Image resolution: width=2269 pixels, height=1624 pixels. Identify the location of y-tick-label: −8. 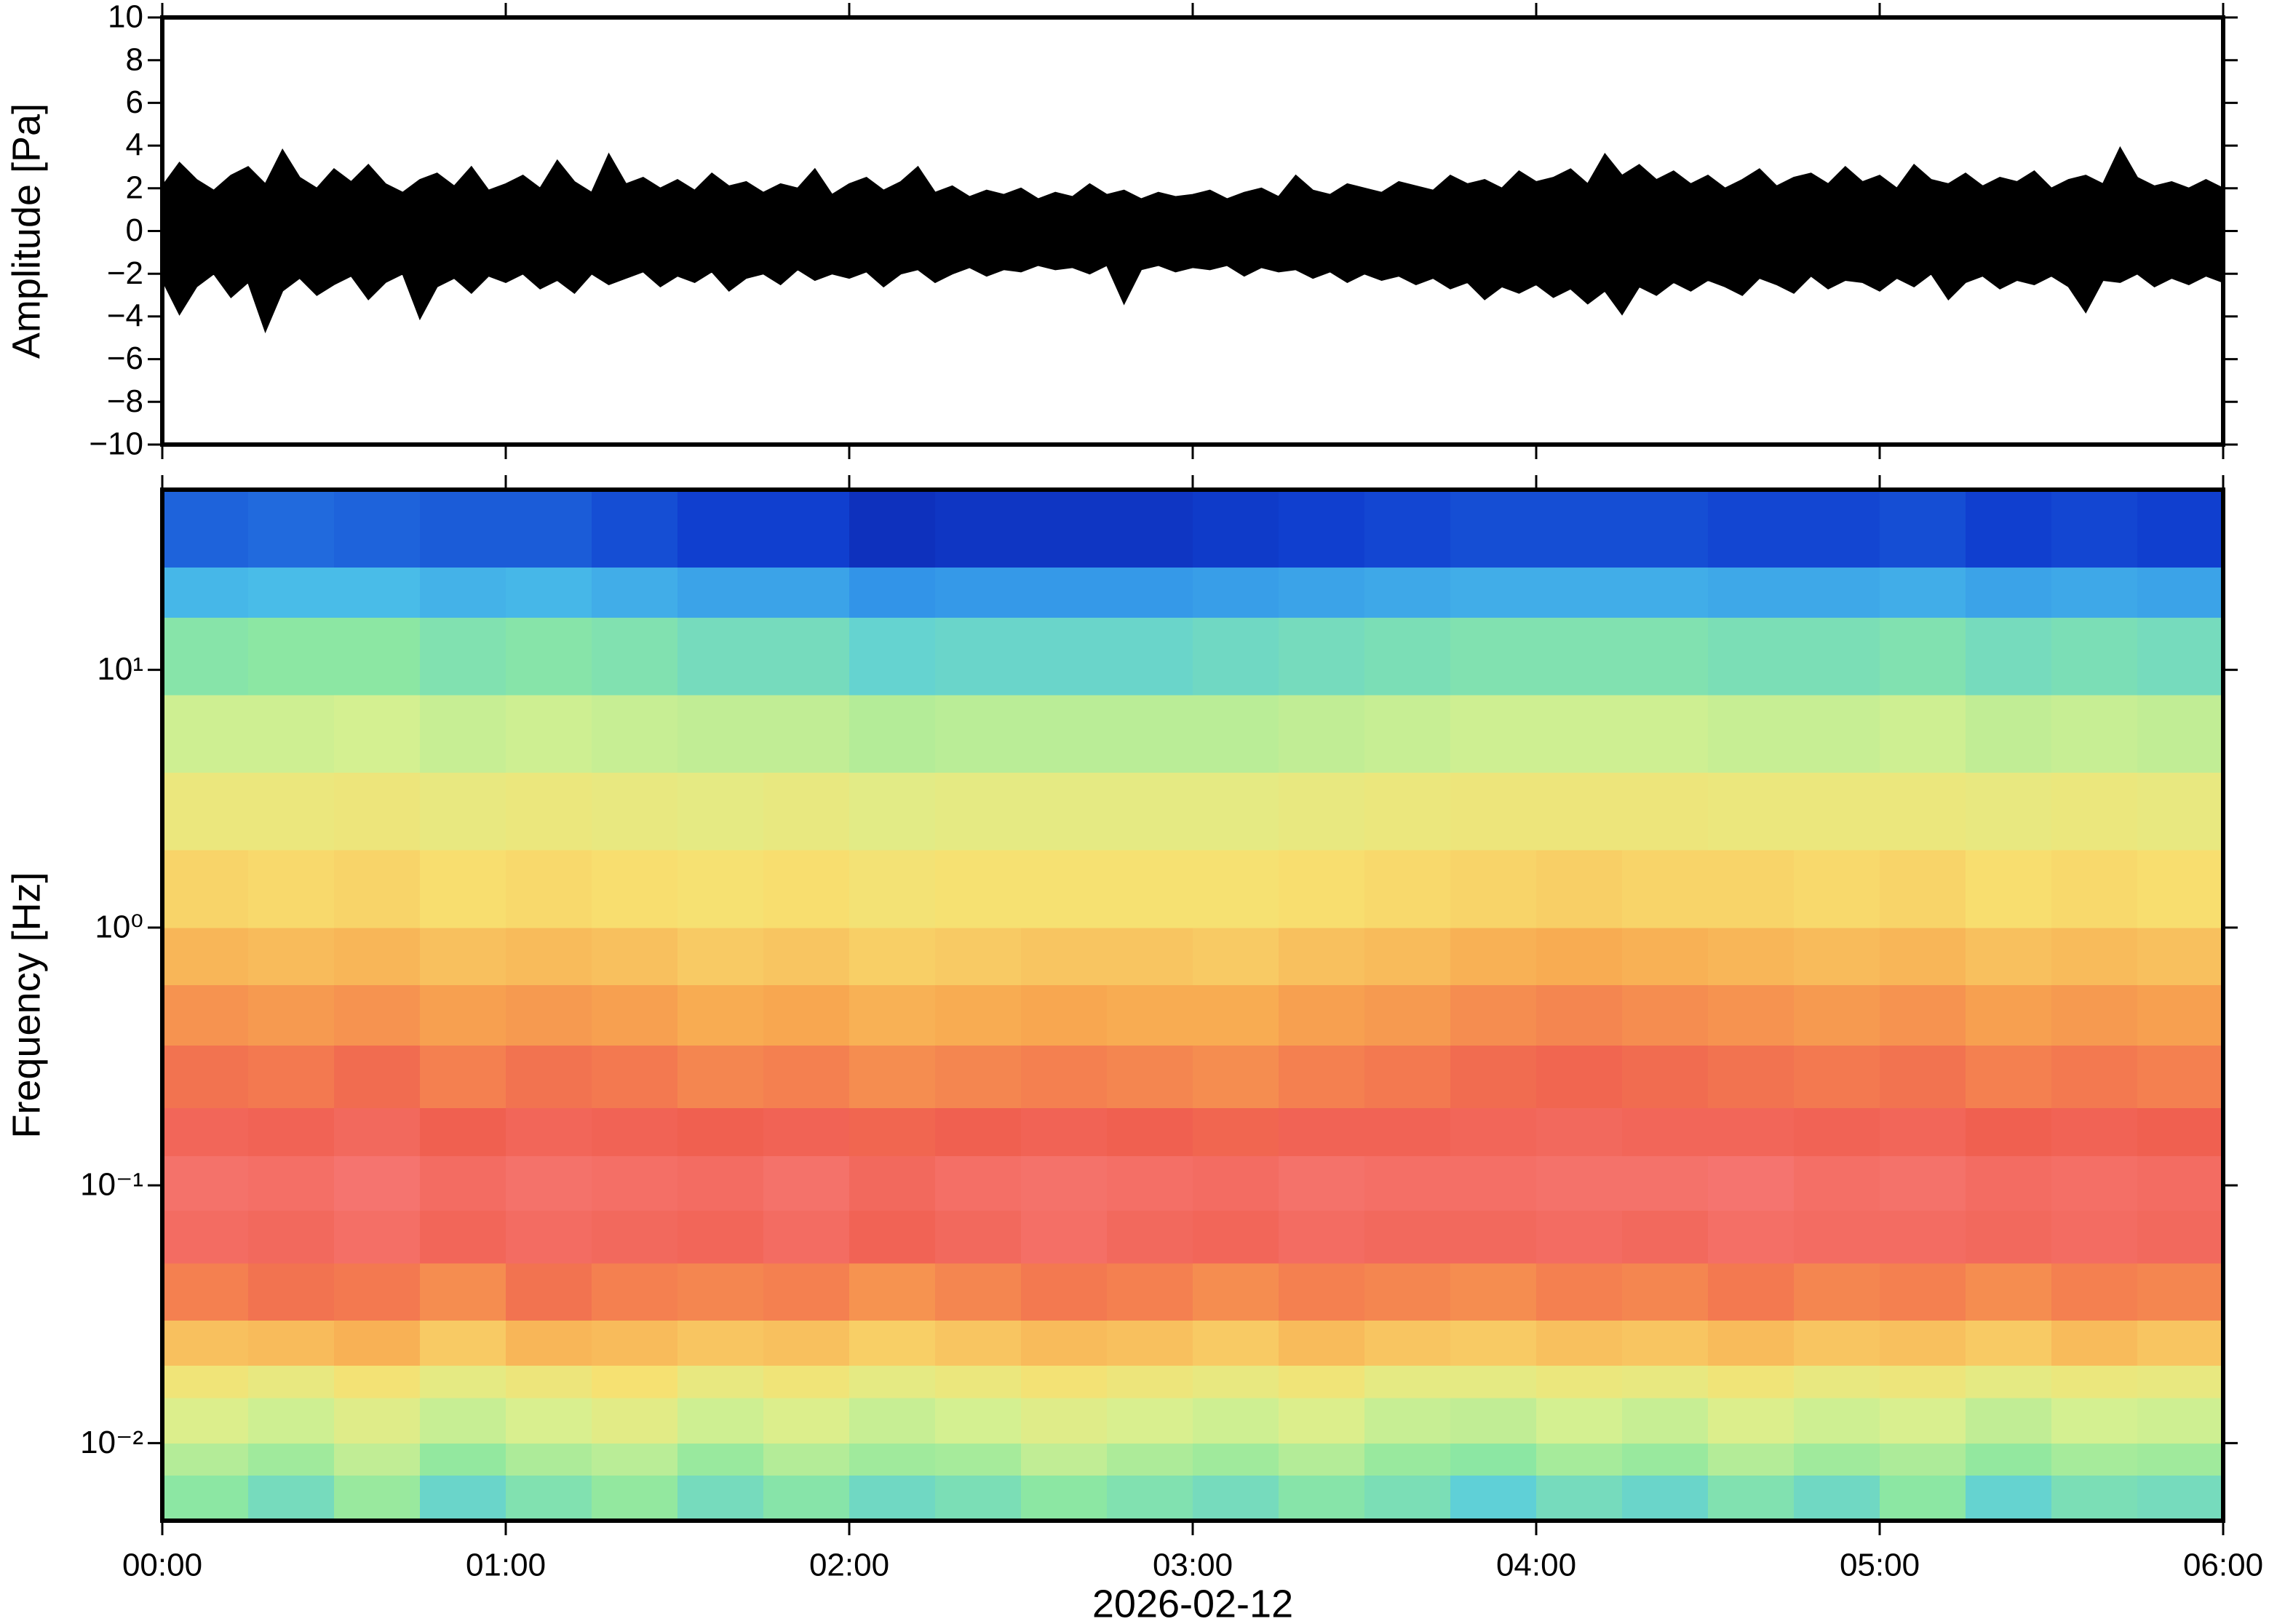
(125, 401).